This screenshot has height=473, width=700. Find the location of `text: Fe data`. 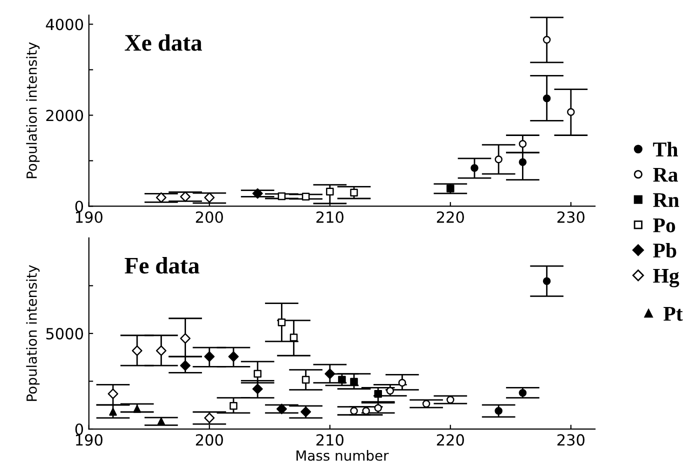

text: Fe data is located at coordinates (162, 265).